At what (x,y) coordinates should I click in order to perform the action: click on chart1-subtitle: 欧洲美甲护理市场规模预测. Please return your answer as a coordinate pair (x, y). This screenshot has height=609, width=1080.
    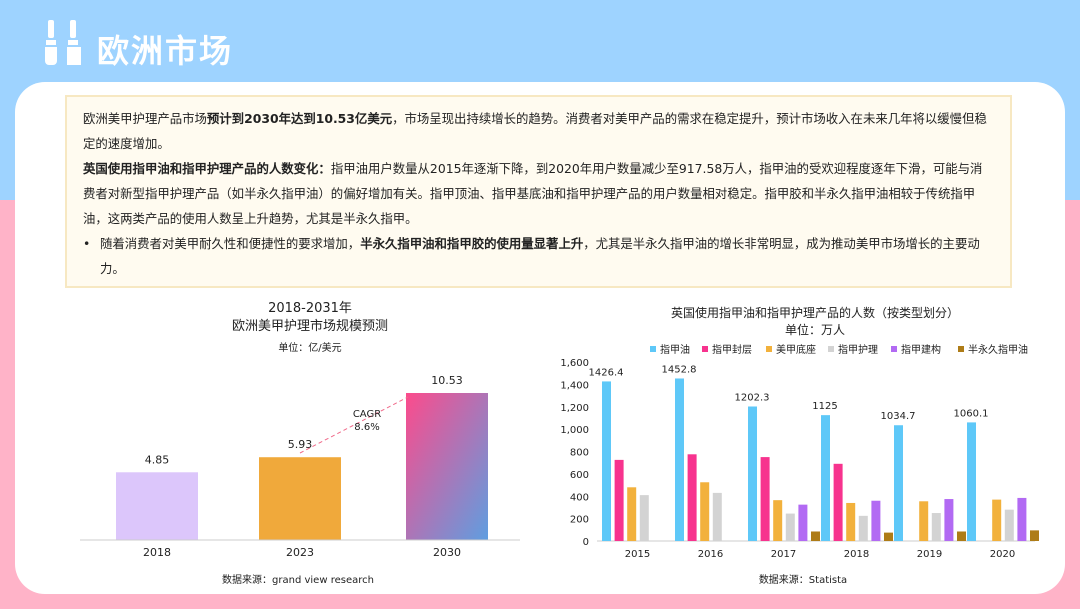
    Looking at the image, I should click on (310, 326).